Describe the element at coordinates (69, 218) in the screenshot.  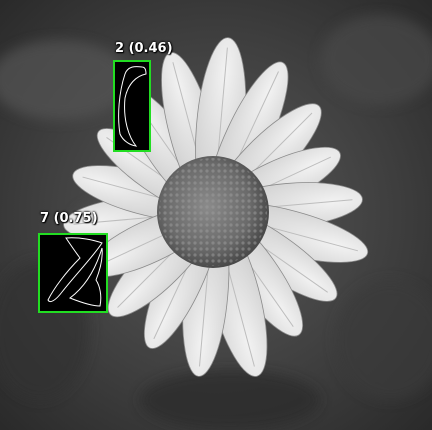
I see `detection-label-7: 7 (0.75)` at that location.